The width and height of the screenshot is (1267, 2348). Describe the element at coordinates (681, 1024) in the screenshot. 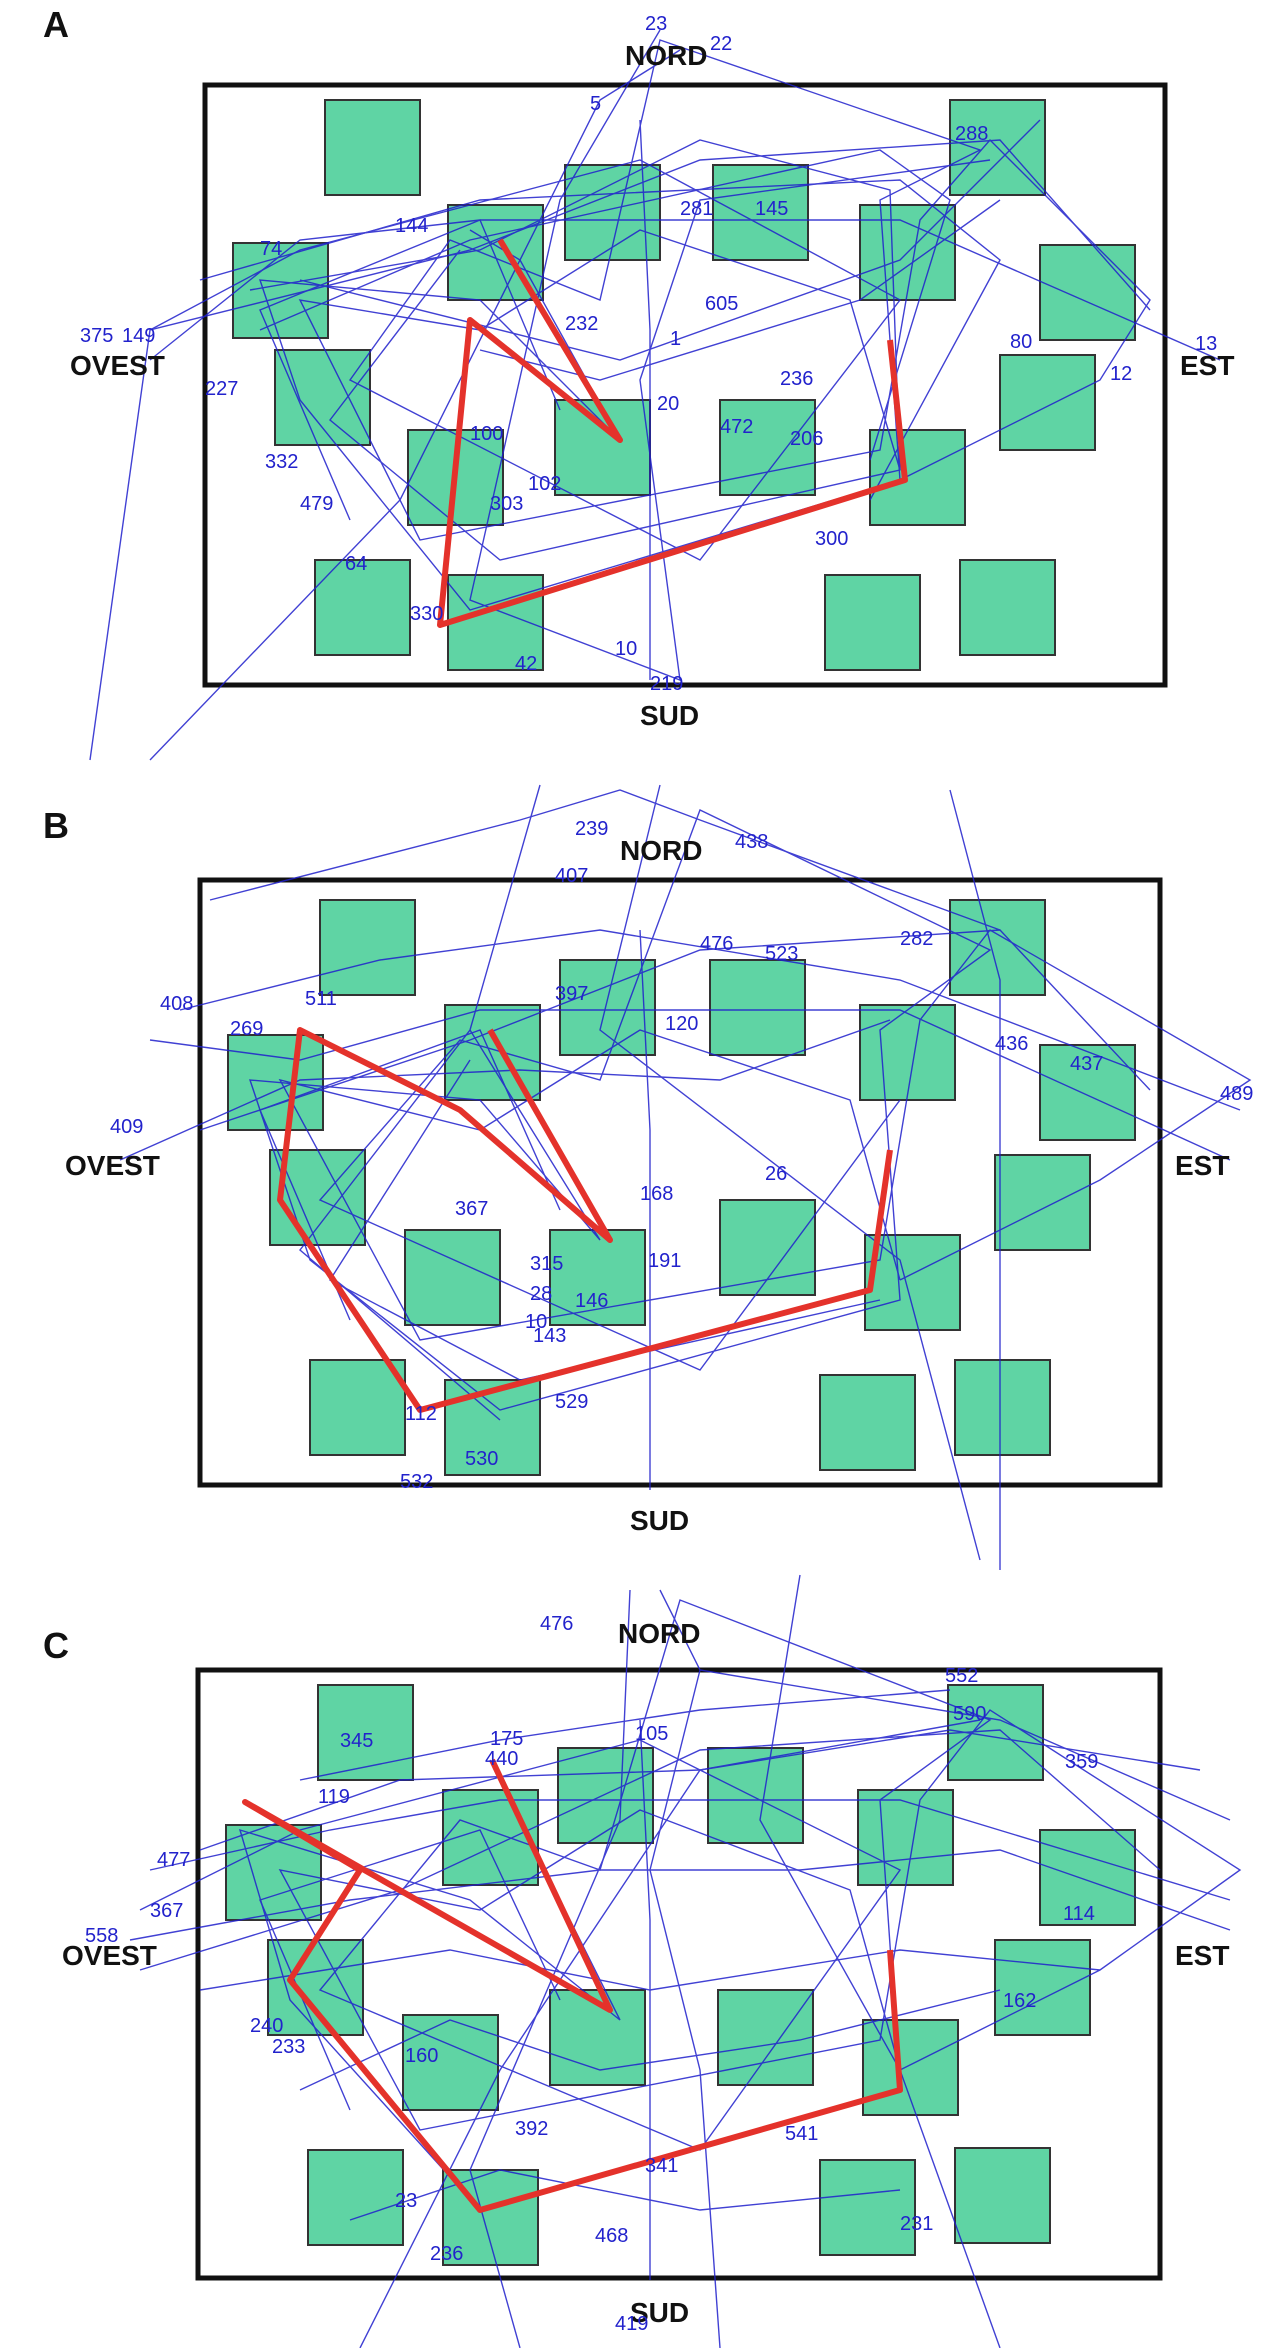

I see `fixation-number: 120` at that location.